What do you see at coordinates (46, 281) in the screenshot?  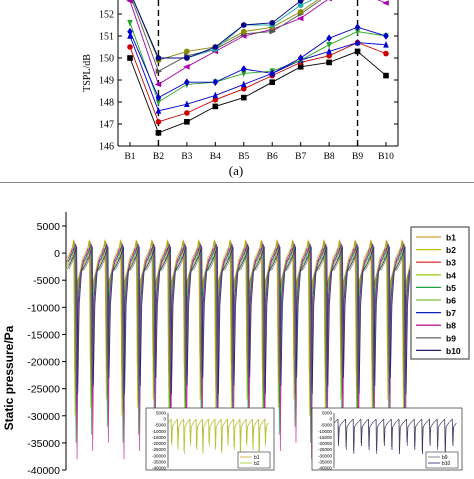 I see `y-tick-label: -5000` at bounding box center [46, 281].